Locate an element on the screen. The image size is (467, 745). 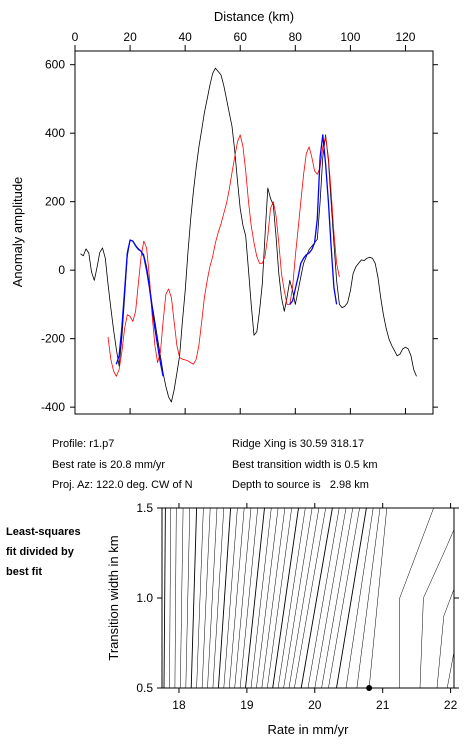
best-rate-text: Best rate is 20.8 mm/yr is located at coordinates (109, 465).